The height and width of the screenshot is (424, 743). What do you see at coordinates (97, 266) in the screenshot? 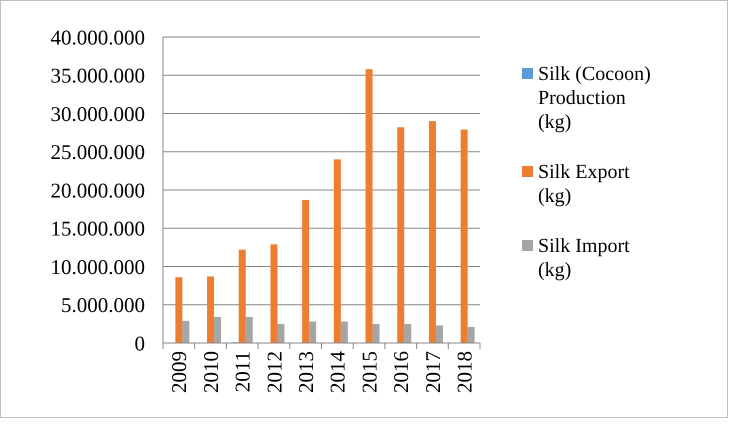
I see `y-tick-label: 10.000.000` at bounding box center [97, 266].